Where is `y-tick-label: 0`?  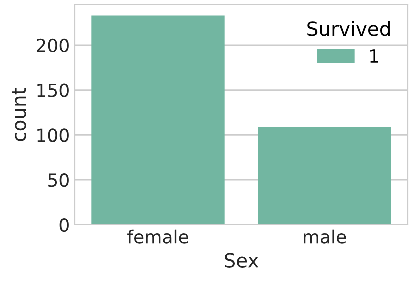
y-tick-label: 0 is located at coordinates (64, 225).